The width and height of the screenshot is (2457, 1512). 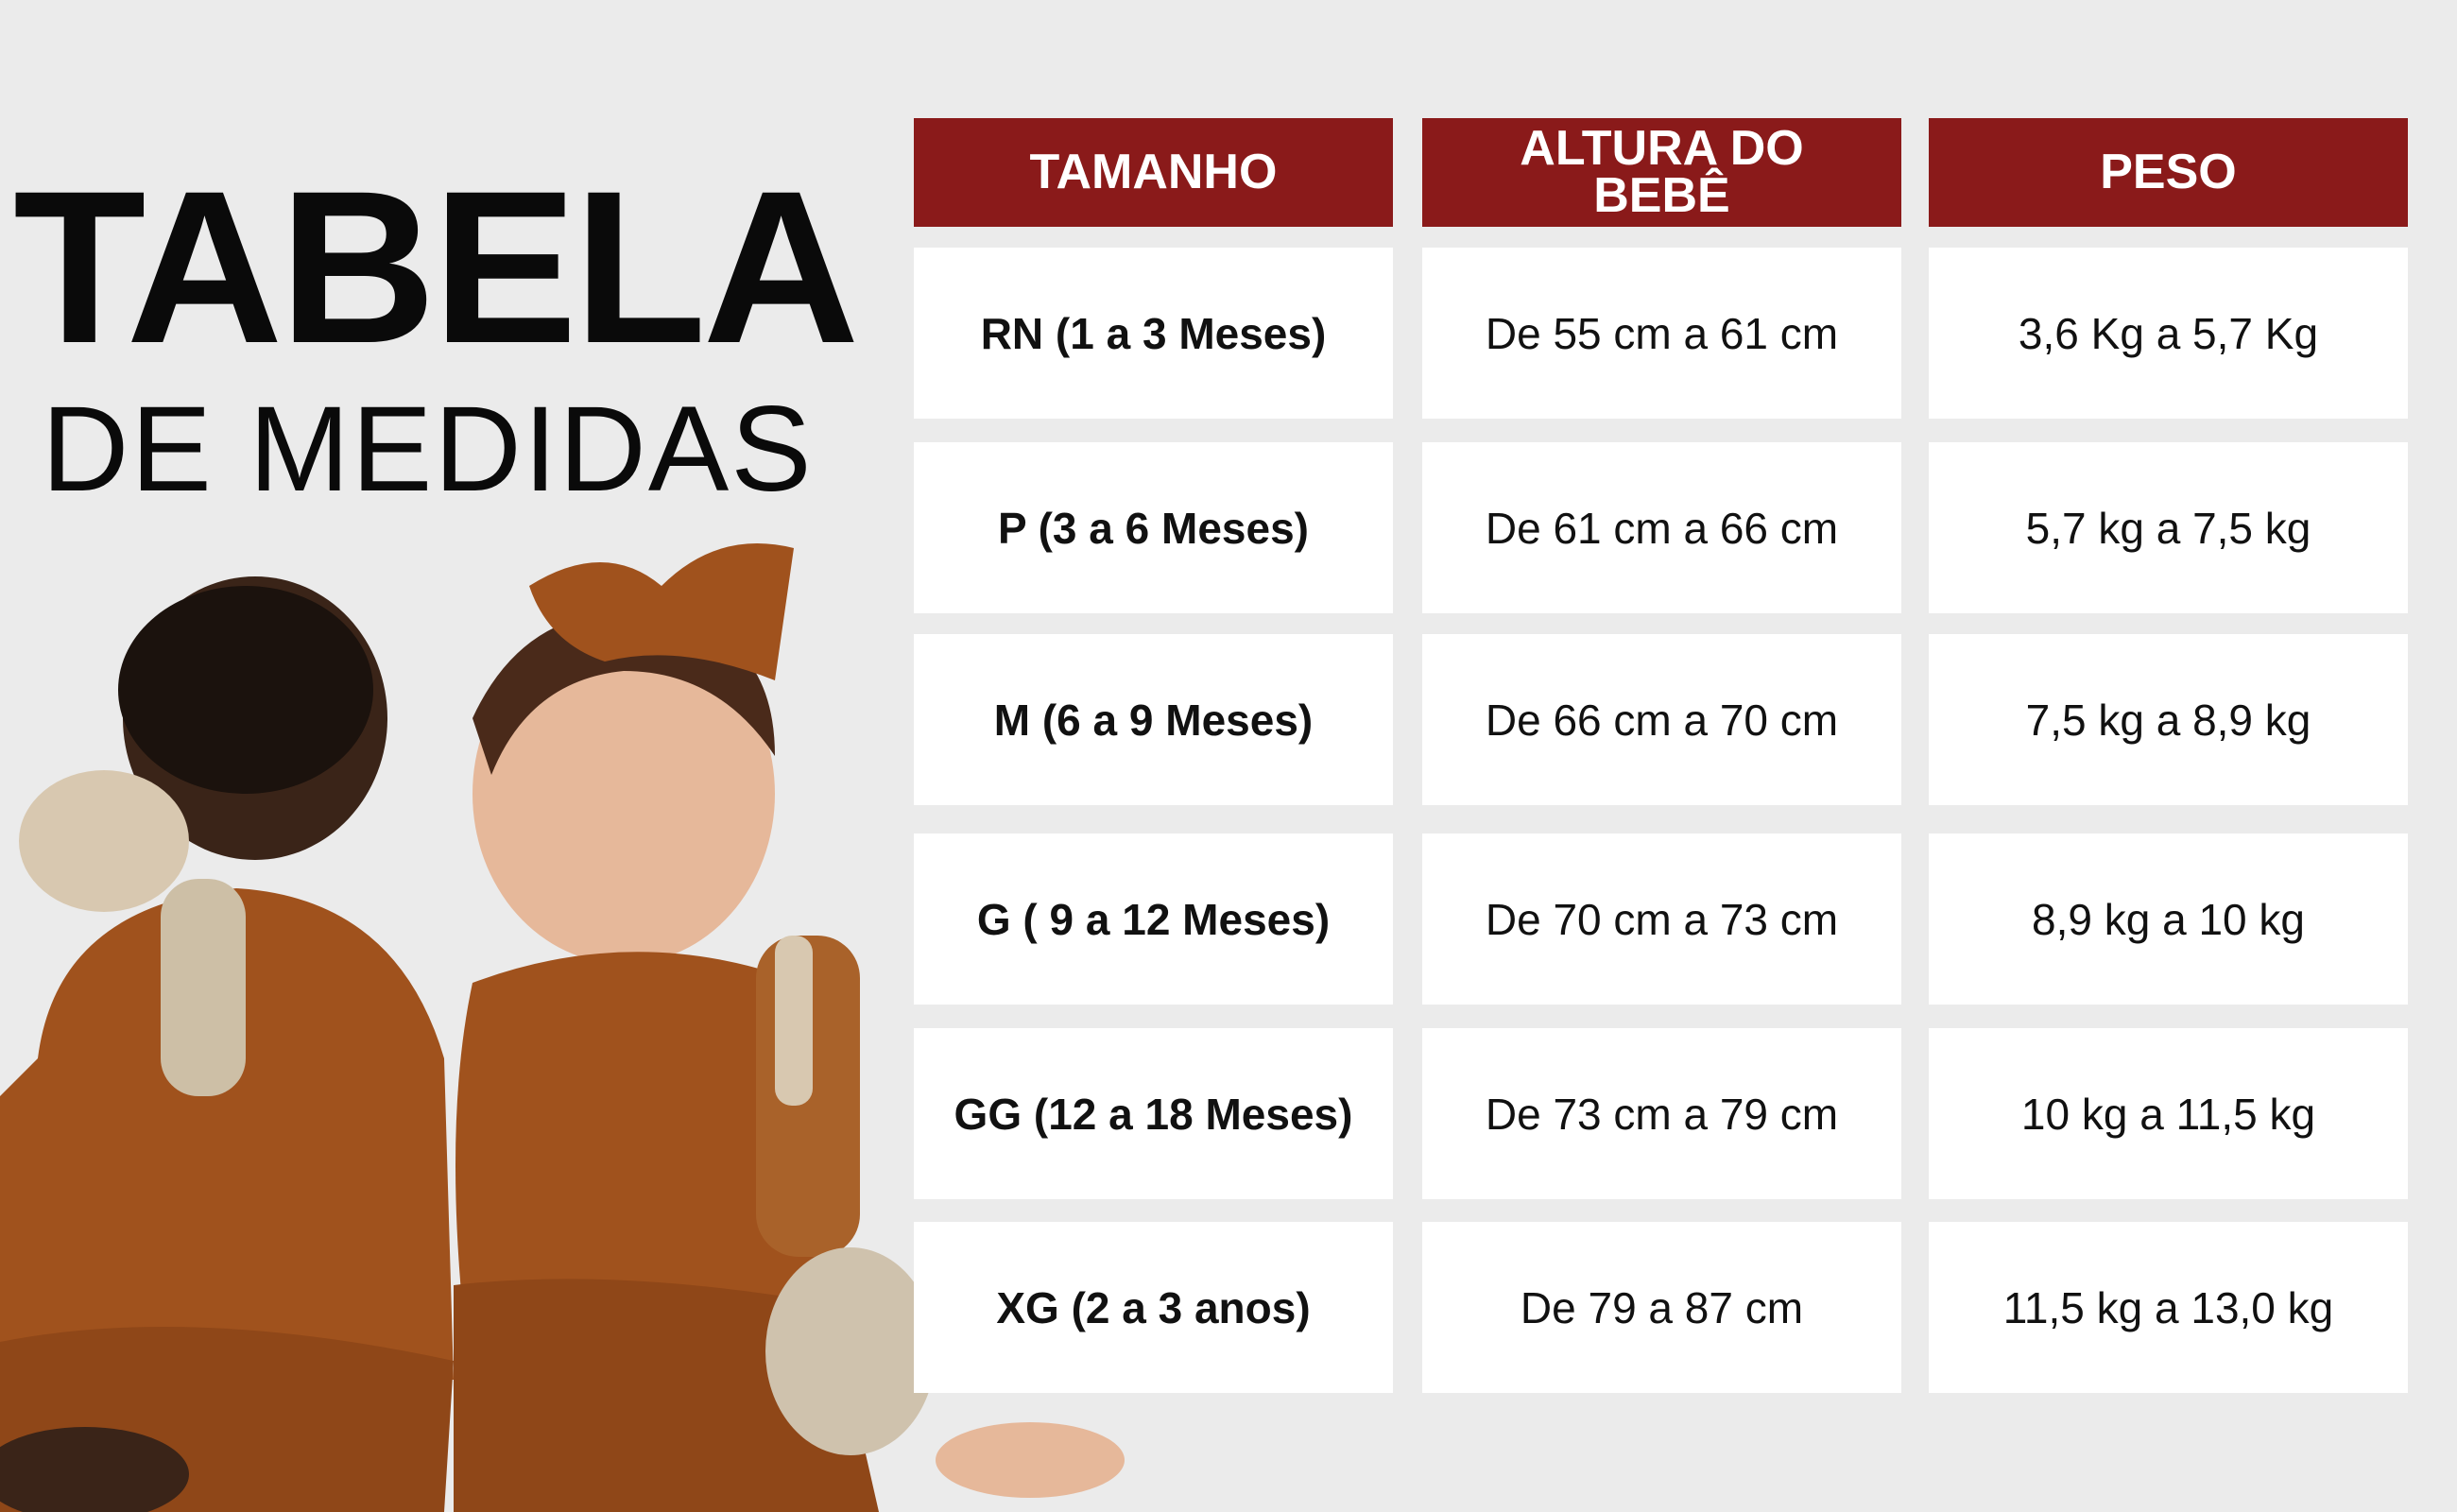 I want to click on height-cell: De 66 cm a 70 cm, so click(x=1661, y=719).